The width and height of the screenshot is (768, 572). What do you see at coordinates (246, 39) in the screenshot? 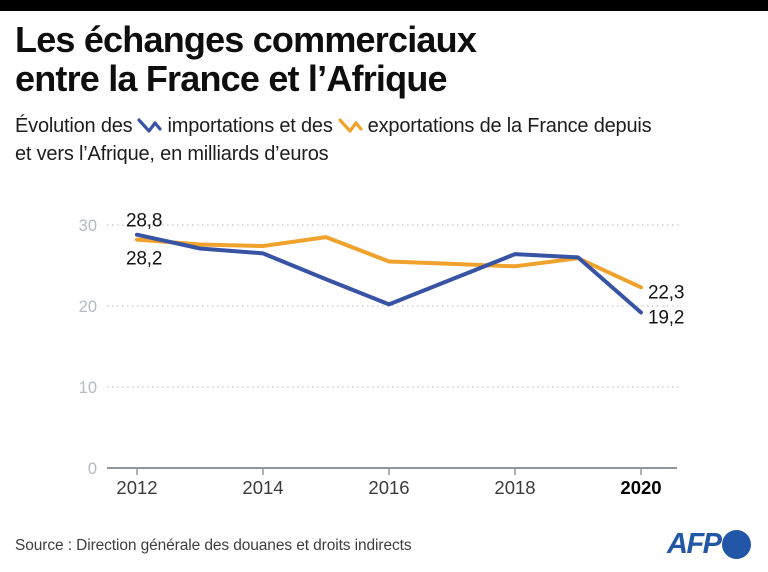
I see `title-line-1: Les échanges commerciaux` at bounding box center [246, 39].